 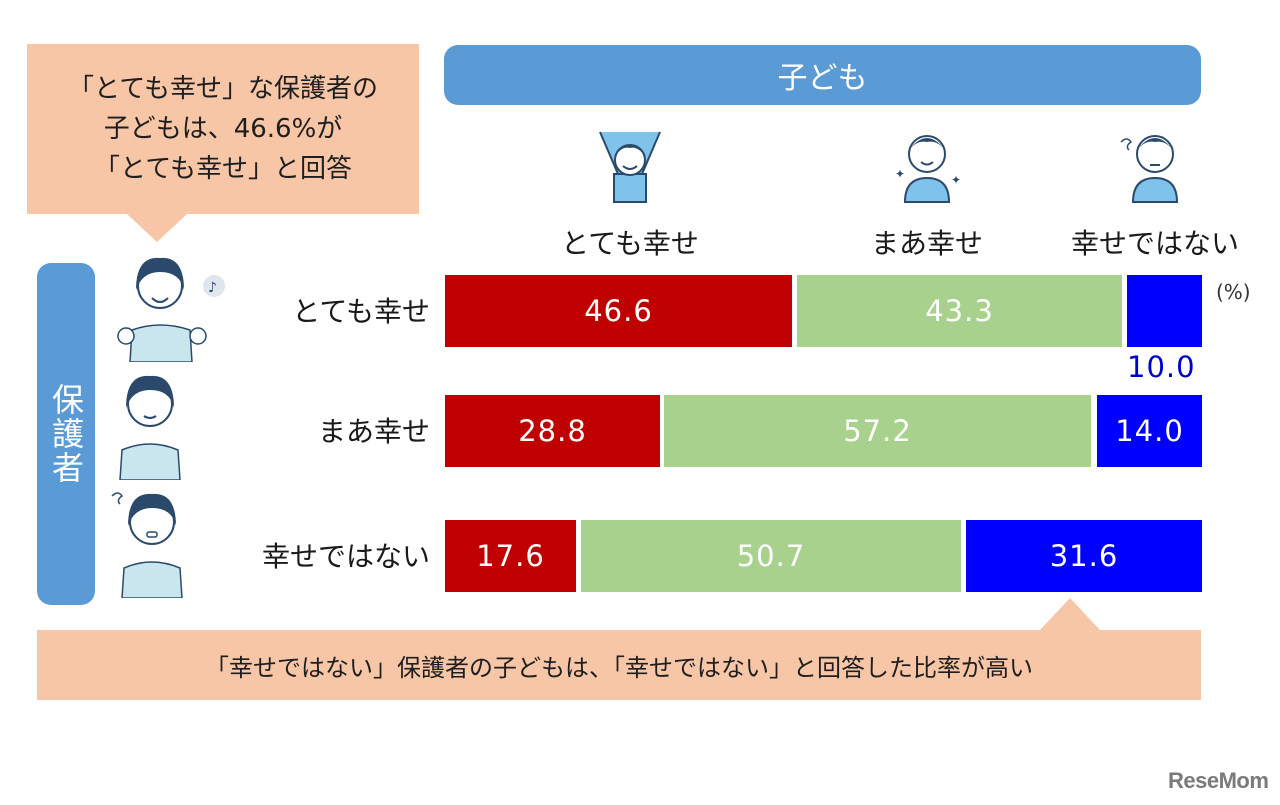 I want to click on bar-label-outside: 10.0, so click(x=1161, y=367).